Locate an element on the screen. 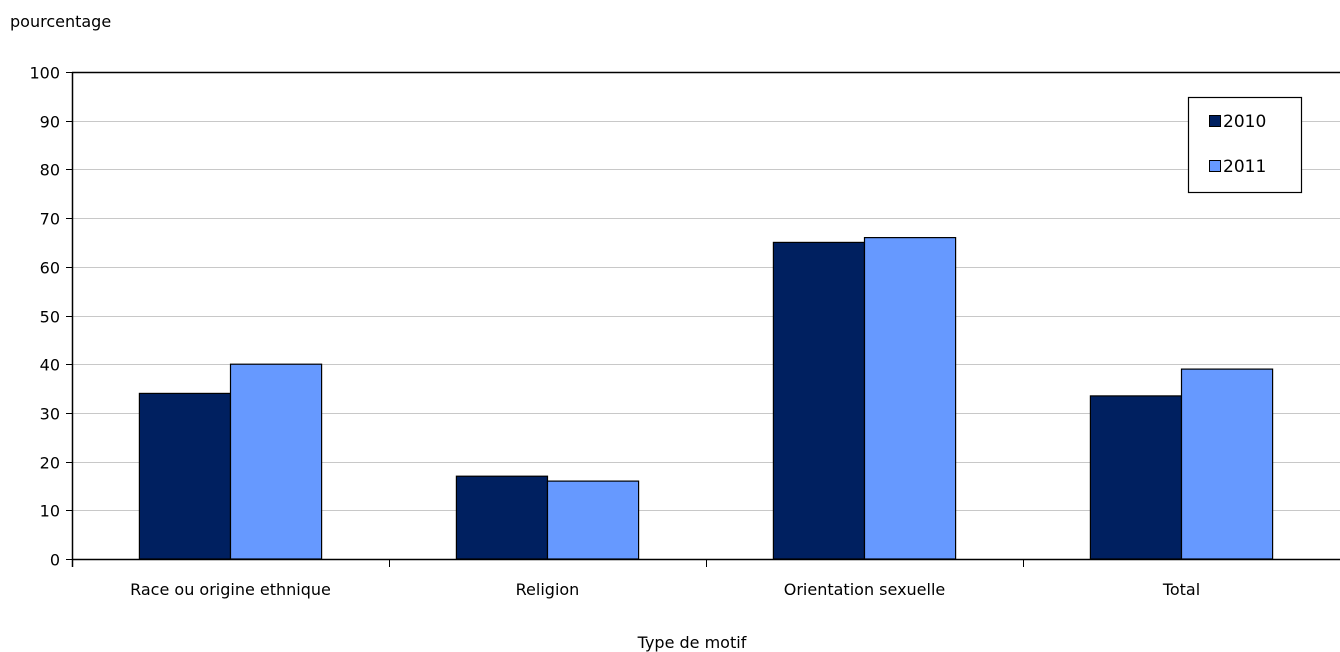 The height and width of the screenshot is (652, 1340). y-tick-label: 40 is located at coordinates (50, 365).